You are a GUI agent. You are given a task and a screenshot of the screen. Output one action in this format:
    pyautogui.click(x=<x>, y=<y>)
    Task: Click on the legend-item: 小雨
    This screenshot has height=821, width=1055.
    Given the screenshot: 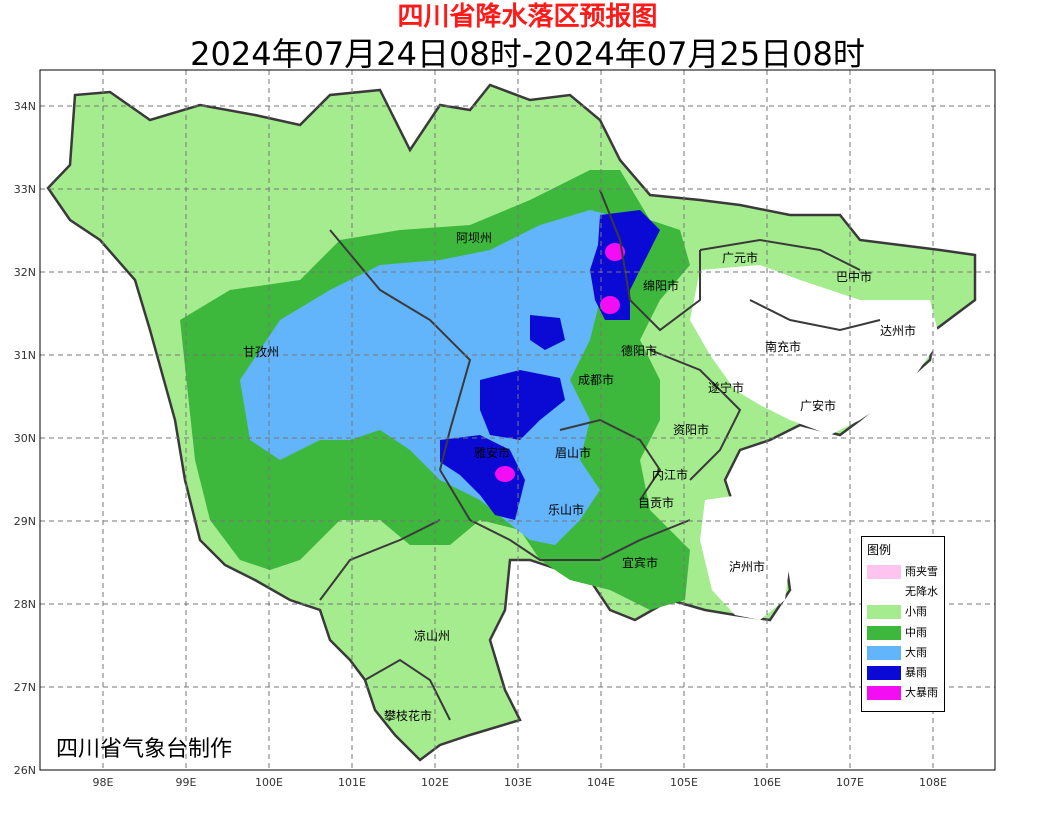 What is the action you would take?
    pyautogui.click(x=906, y=612)
    